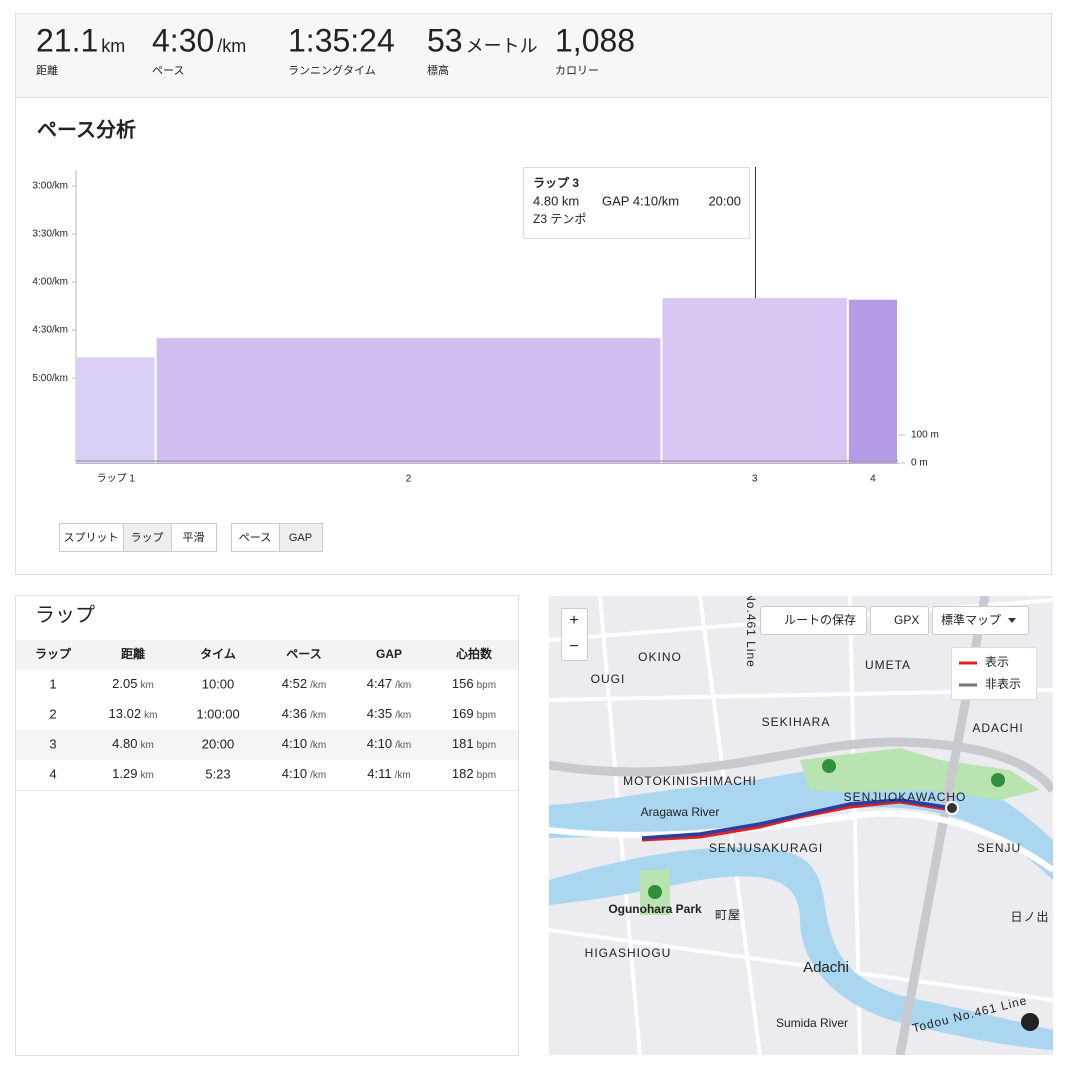 Image resolution: width=1068 pixels, height=1069 pixels. What do you see at coordinates (595, 40) in the screenshot?
I see `stat-value: 1,088` at bounding box center [595, 40].